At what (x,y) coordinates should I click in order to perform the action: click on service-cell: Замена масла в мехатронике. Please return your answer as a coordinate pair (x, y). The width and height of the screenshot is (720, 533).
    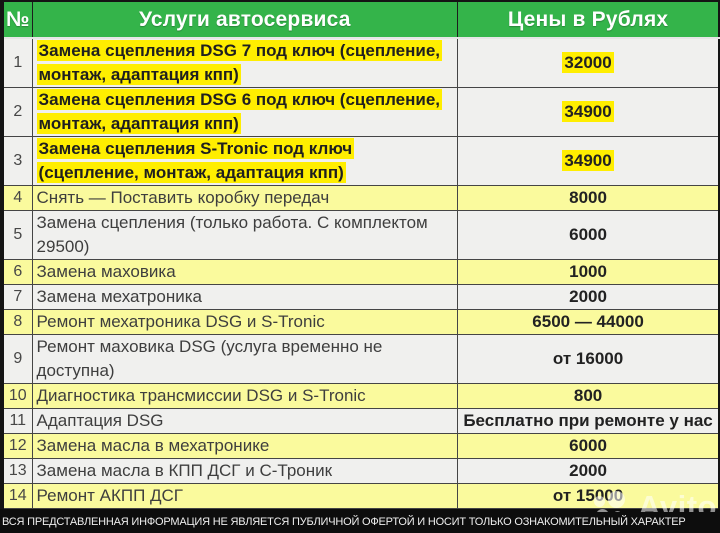
    Looking at the image, I should click on (245, 446).